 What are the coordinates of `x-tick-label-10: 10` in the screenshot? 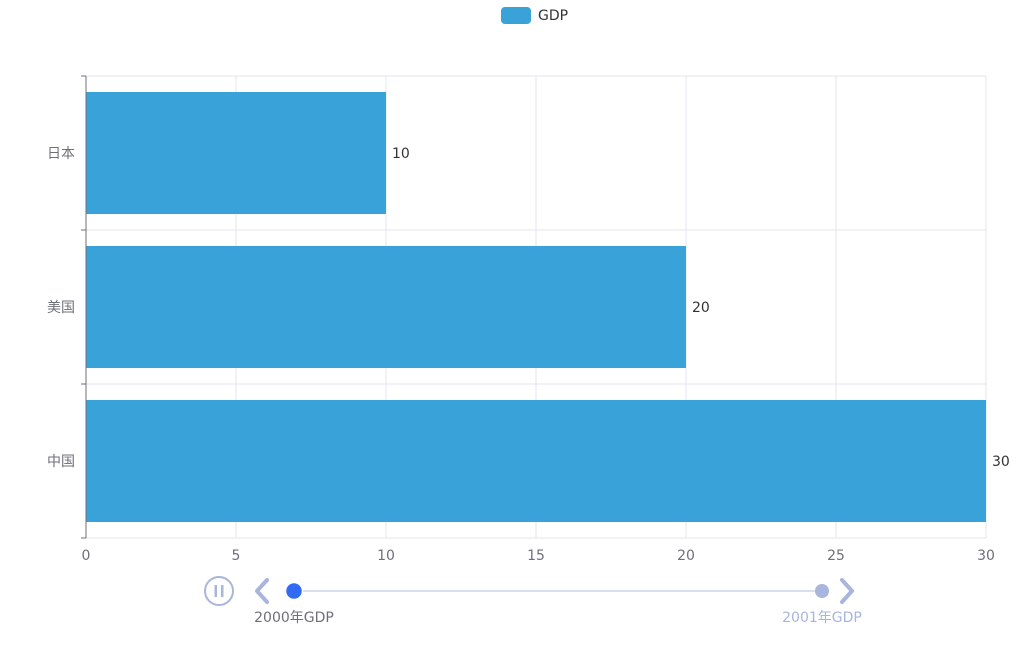 It's located at (386, 556).